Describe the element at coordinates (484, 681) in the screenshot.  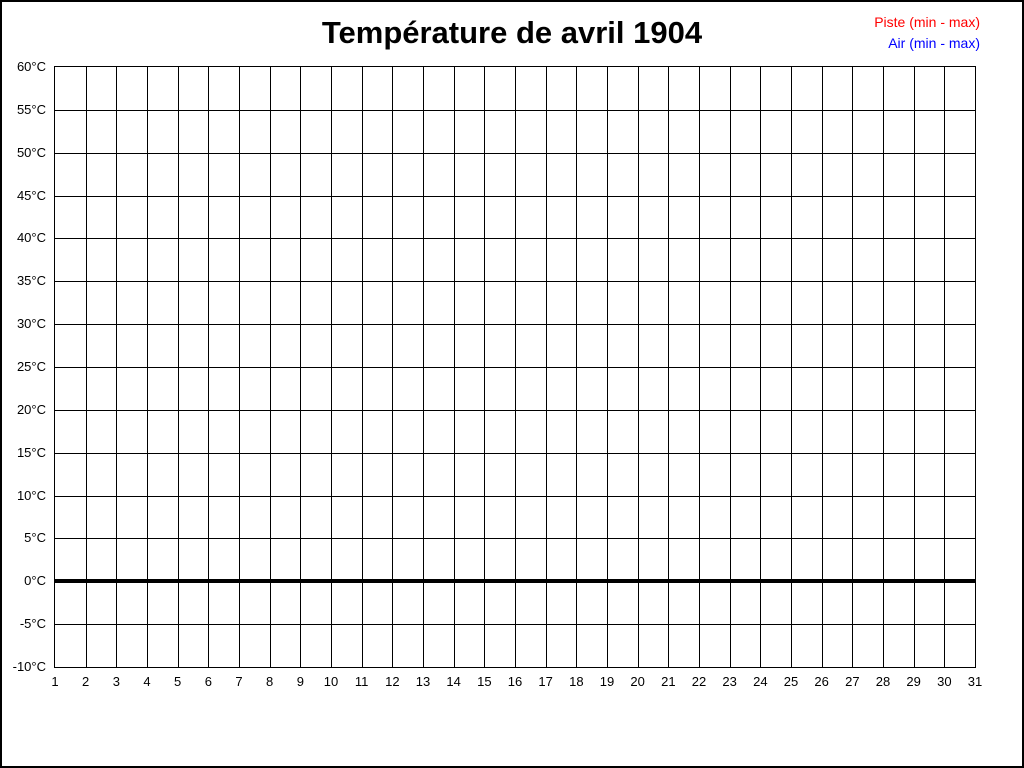
I see `x-tick-label: 15` at that location.